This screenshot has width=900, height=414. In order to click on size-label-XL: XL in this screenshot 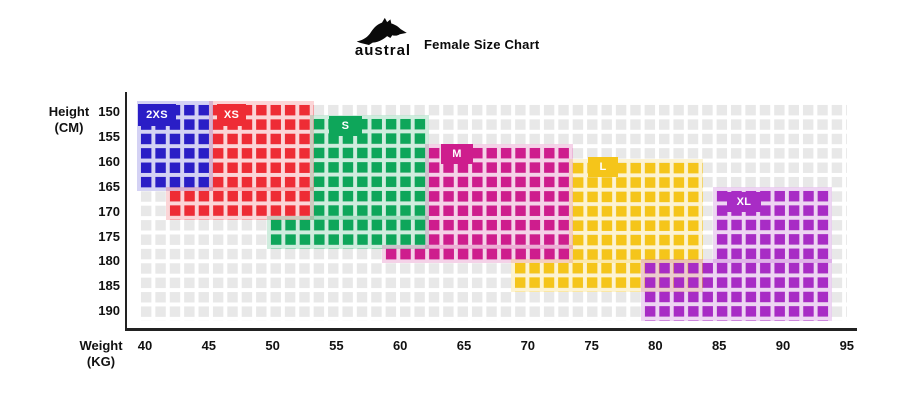, I will do `click(744, 202)`.